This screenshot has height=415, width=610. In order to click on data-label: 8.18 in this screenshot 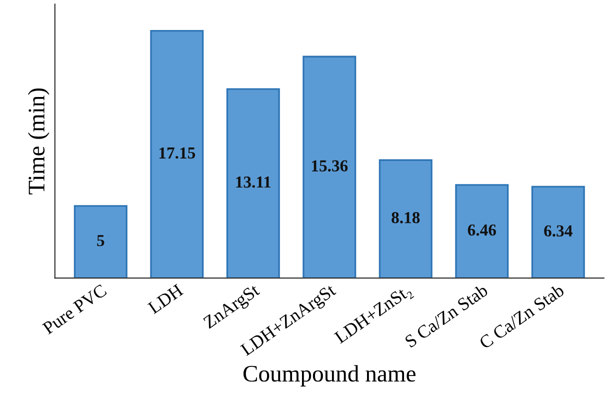, I will do `click(406, 218)`.